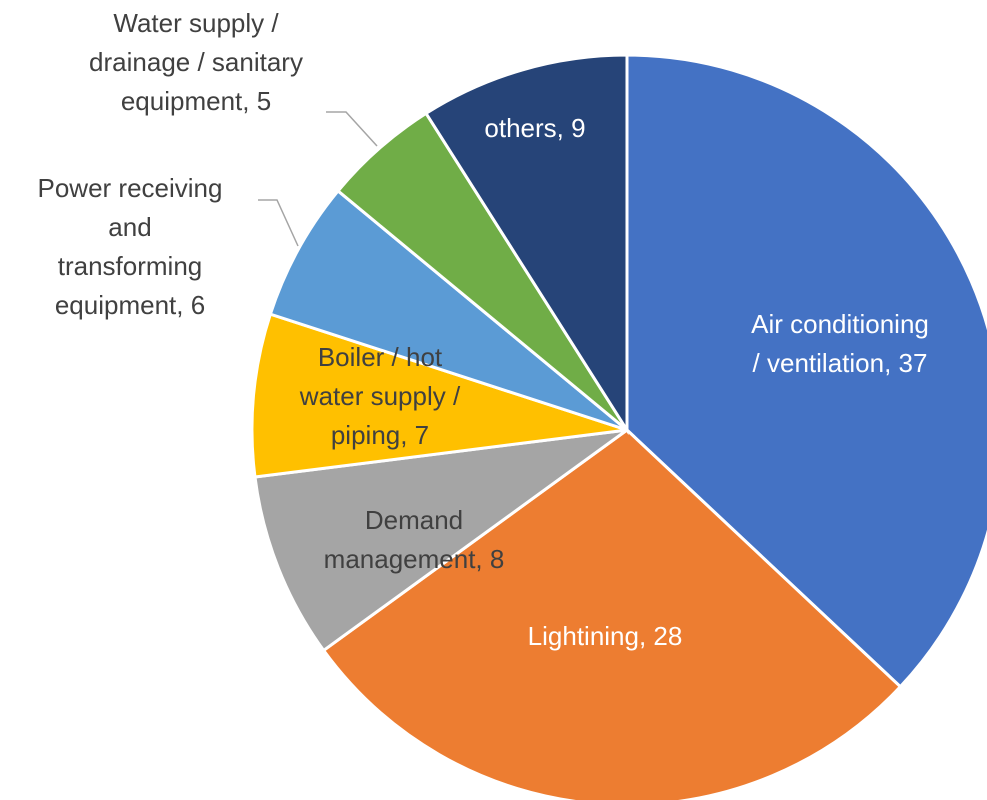  What do you see at coordinates (196, 23) in the screenshot?
I see `label-line: Water supply /` at bounding box center [196, 23].